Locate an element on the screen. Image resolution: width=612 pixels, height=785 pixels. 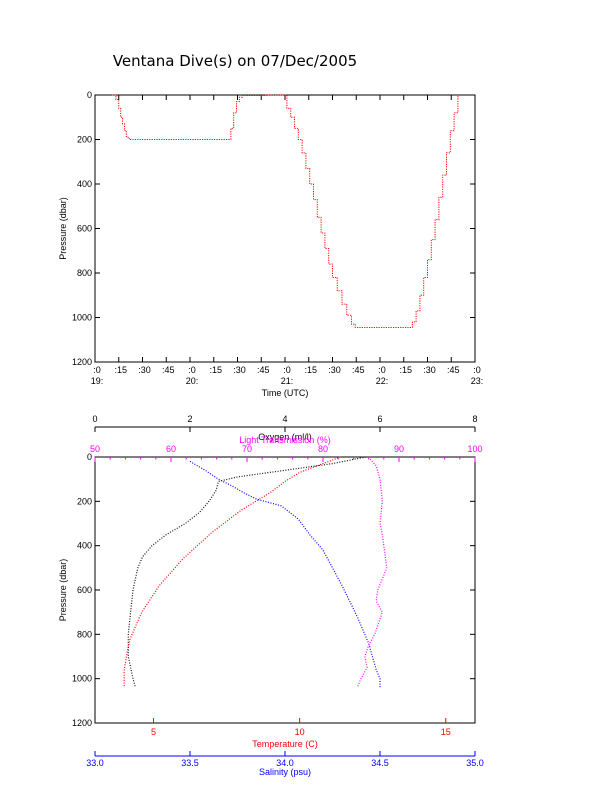
transmission-axis-label: Light Transmission (%) is located at coordinates (285, 440).